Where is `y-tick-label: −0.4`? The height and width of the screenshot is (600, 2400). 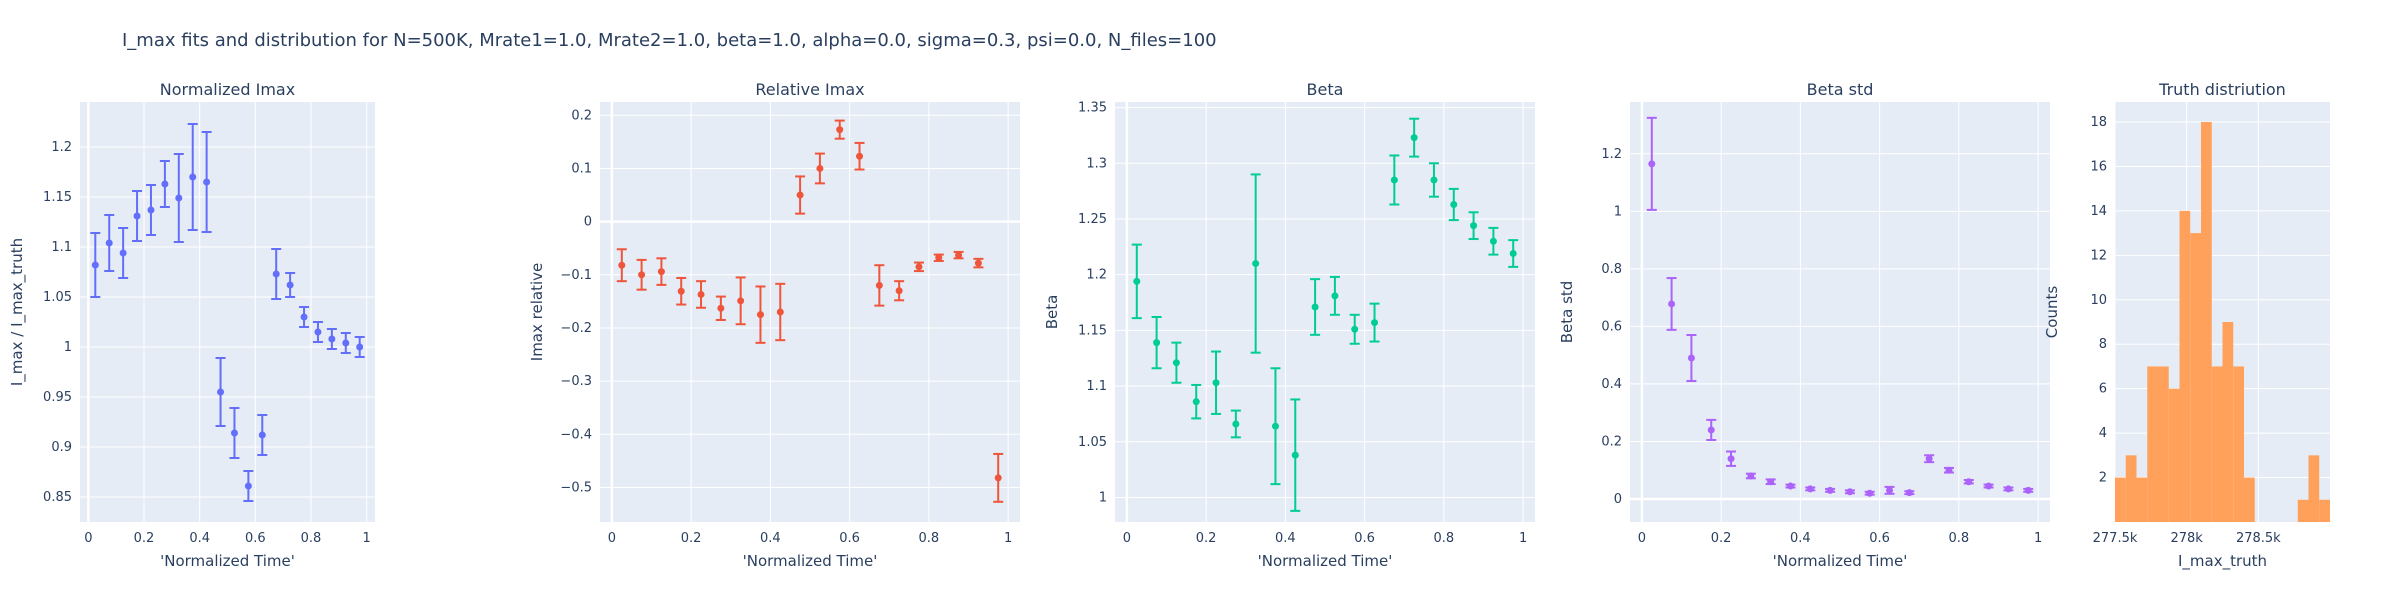
y-tick-label: −0.4 is located at coordinates (576, 434).